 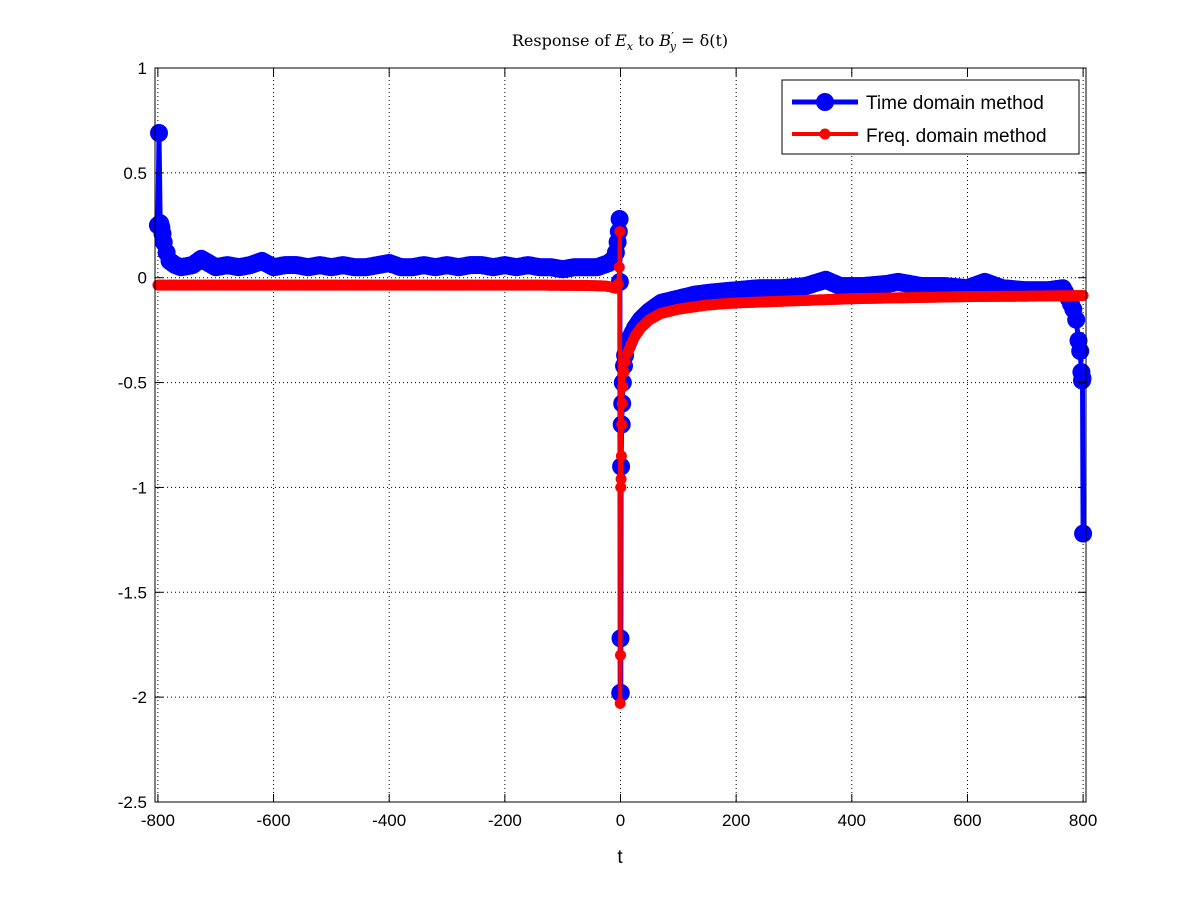 I want to click on y-tick-label: -1.5, so click(x=132, y=592).